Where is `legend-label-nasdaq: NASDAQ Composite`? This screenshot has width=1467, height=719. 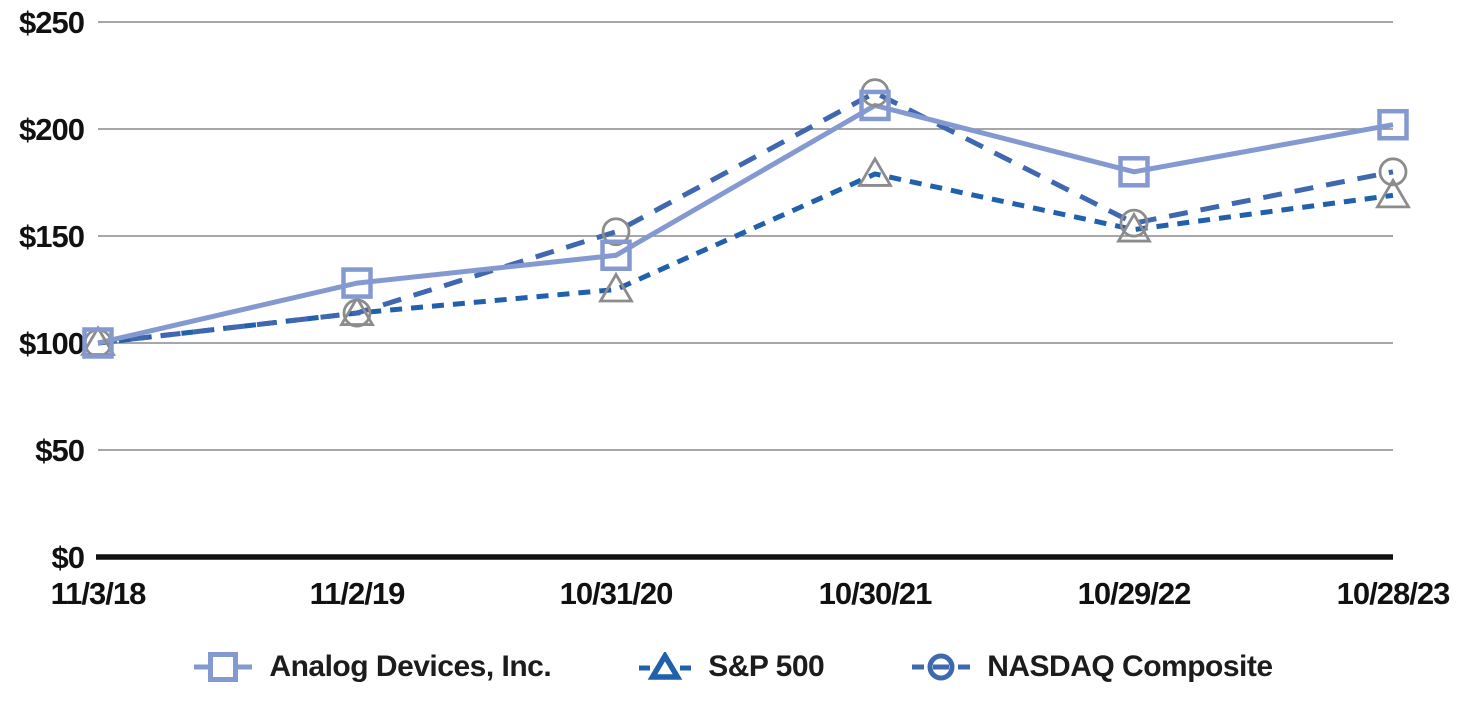
legend-label-nasdaq: NASDAQ Composite is located at coordinates (1130, 666).